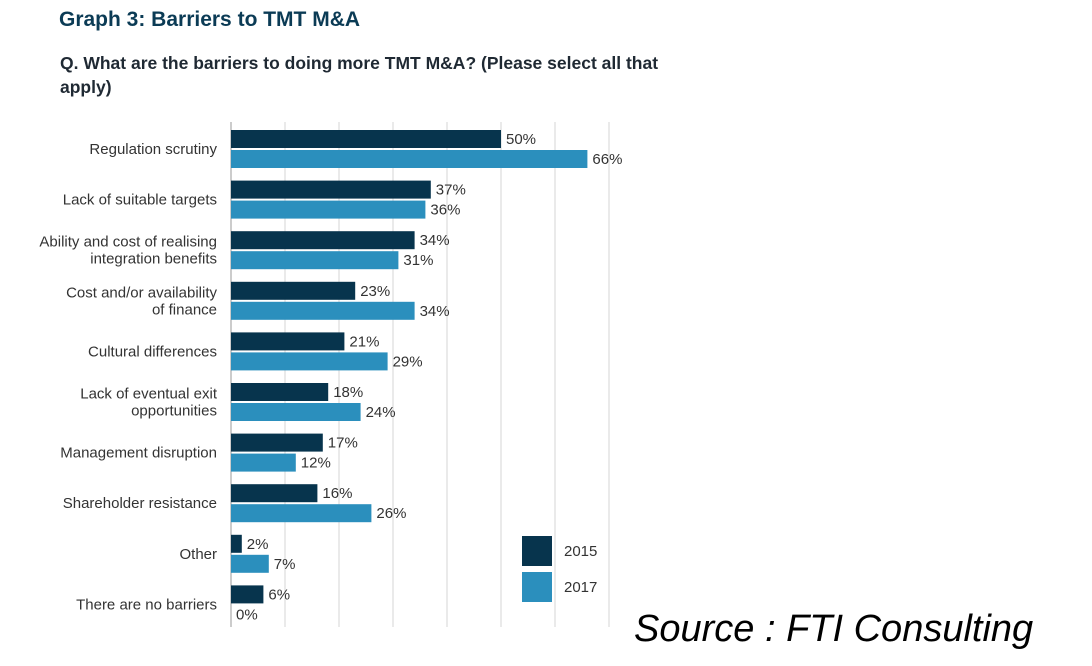 This screenshot has height=666, width=1092. Describe the element at coordinates (364, 341) in the screenshot. I see `value-label-2015: 21%` at that location.